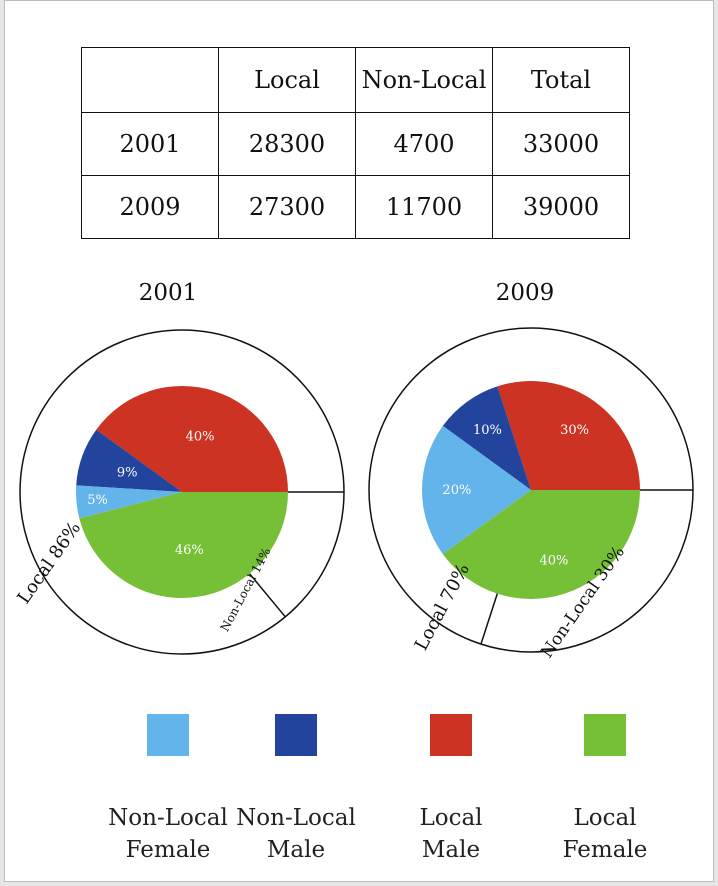 Image resolution: width=718 pixels, height=886 pixels. What do you see at coordinates (424, 144) in the screenshot?
I see `row-non-local: 4700` at bounding box center [424, 144].